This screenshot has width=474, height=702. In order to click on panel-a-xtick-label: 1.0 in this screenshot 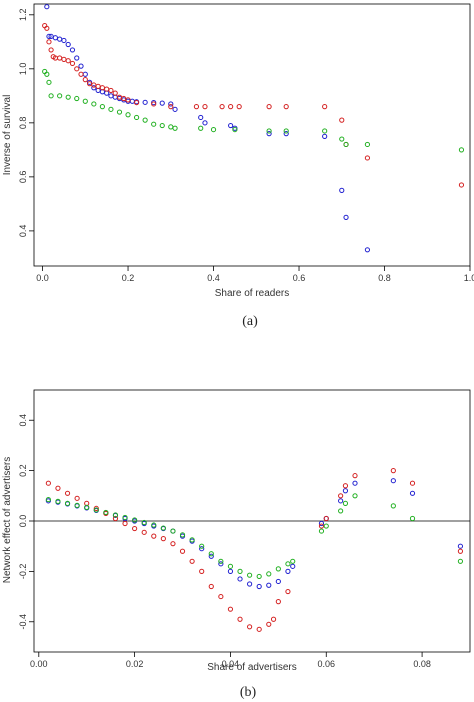, I will do `click(469, 278)`.